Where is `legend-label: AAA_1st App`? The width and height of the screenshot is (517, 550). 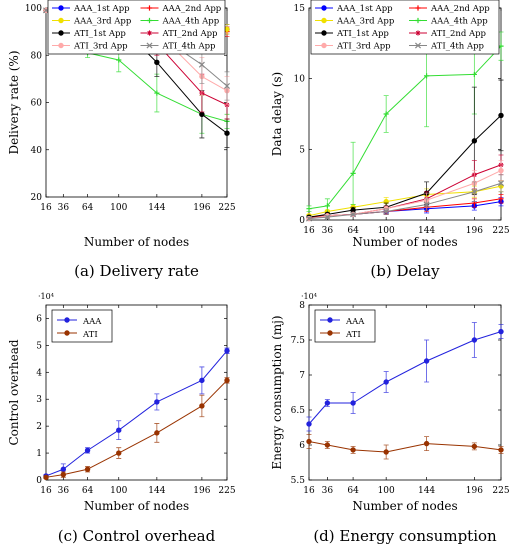 legend-label: AAA_1st App is located at coordinates (364, 9).